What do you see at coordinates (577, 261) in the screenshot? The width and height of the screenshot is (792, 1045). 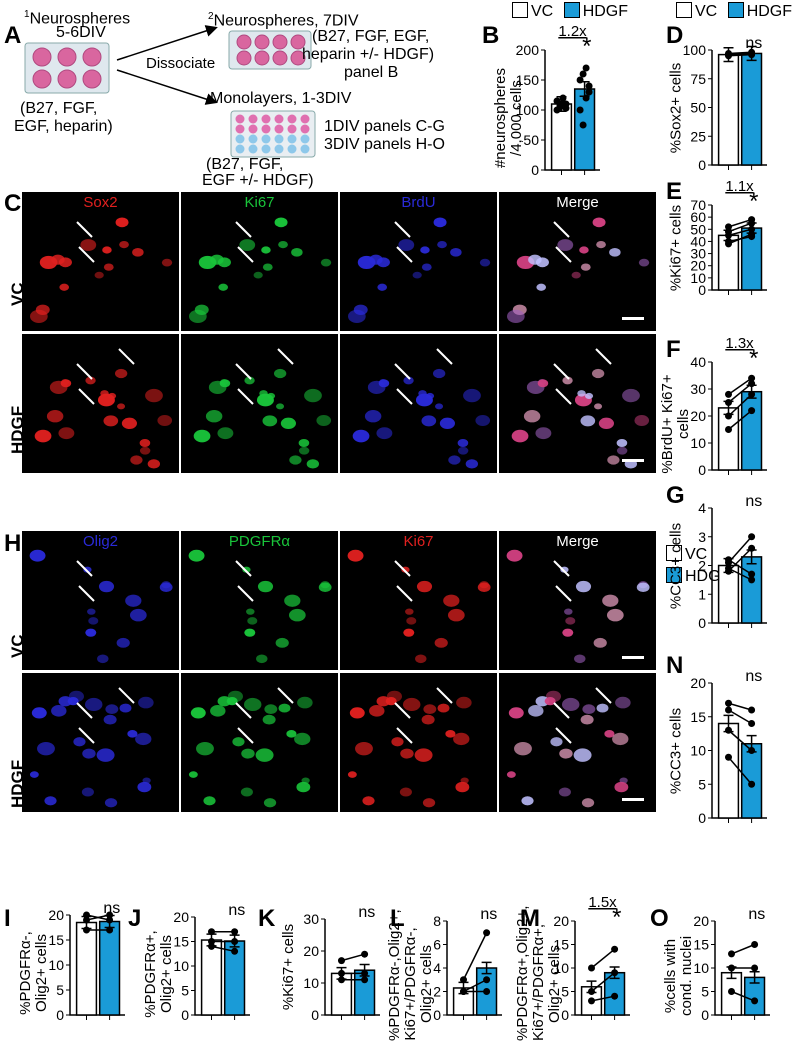 I see `micrograph-vc-merge: Merge` at bounding box center [577, 261].